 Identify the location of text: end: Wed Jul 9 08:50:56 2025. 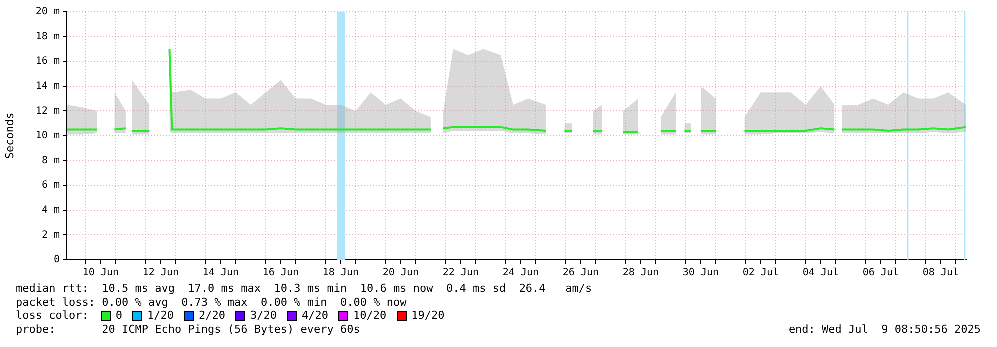
(884, 329).